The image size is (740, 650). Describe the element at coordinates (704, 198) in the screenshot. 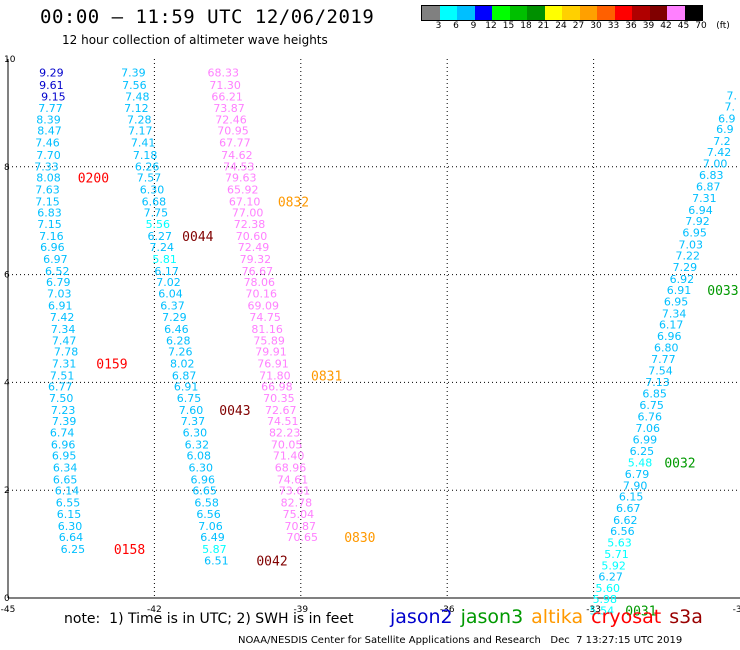

I see `swh-value-label: 7.31` at that location.